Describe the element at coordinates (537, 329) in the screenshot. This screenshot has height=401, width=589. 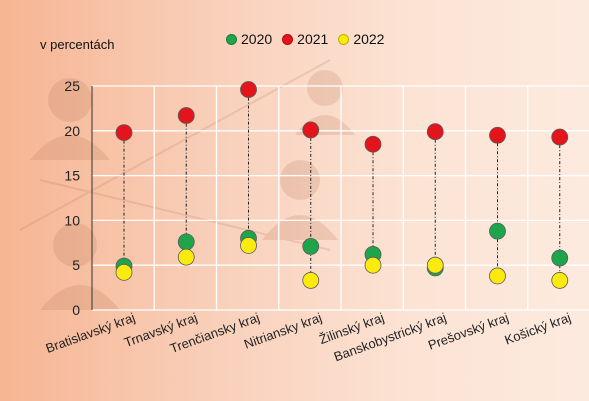
I see `x-tick-label: Košický kraj` at that location.